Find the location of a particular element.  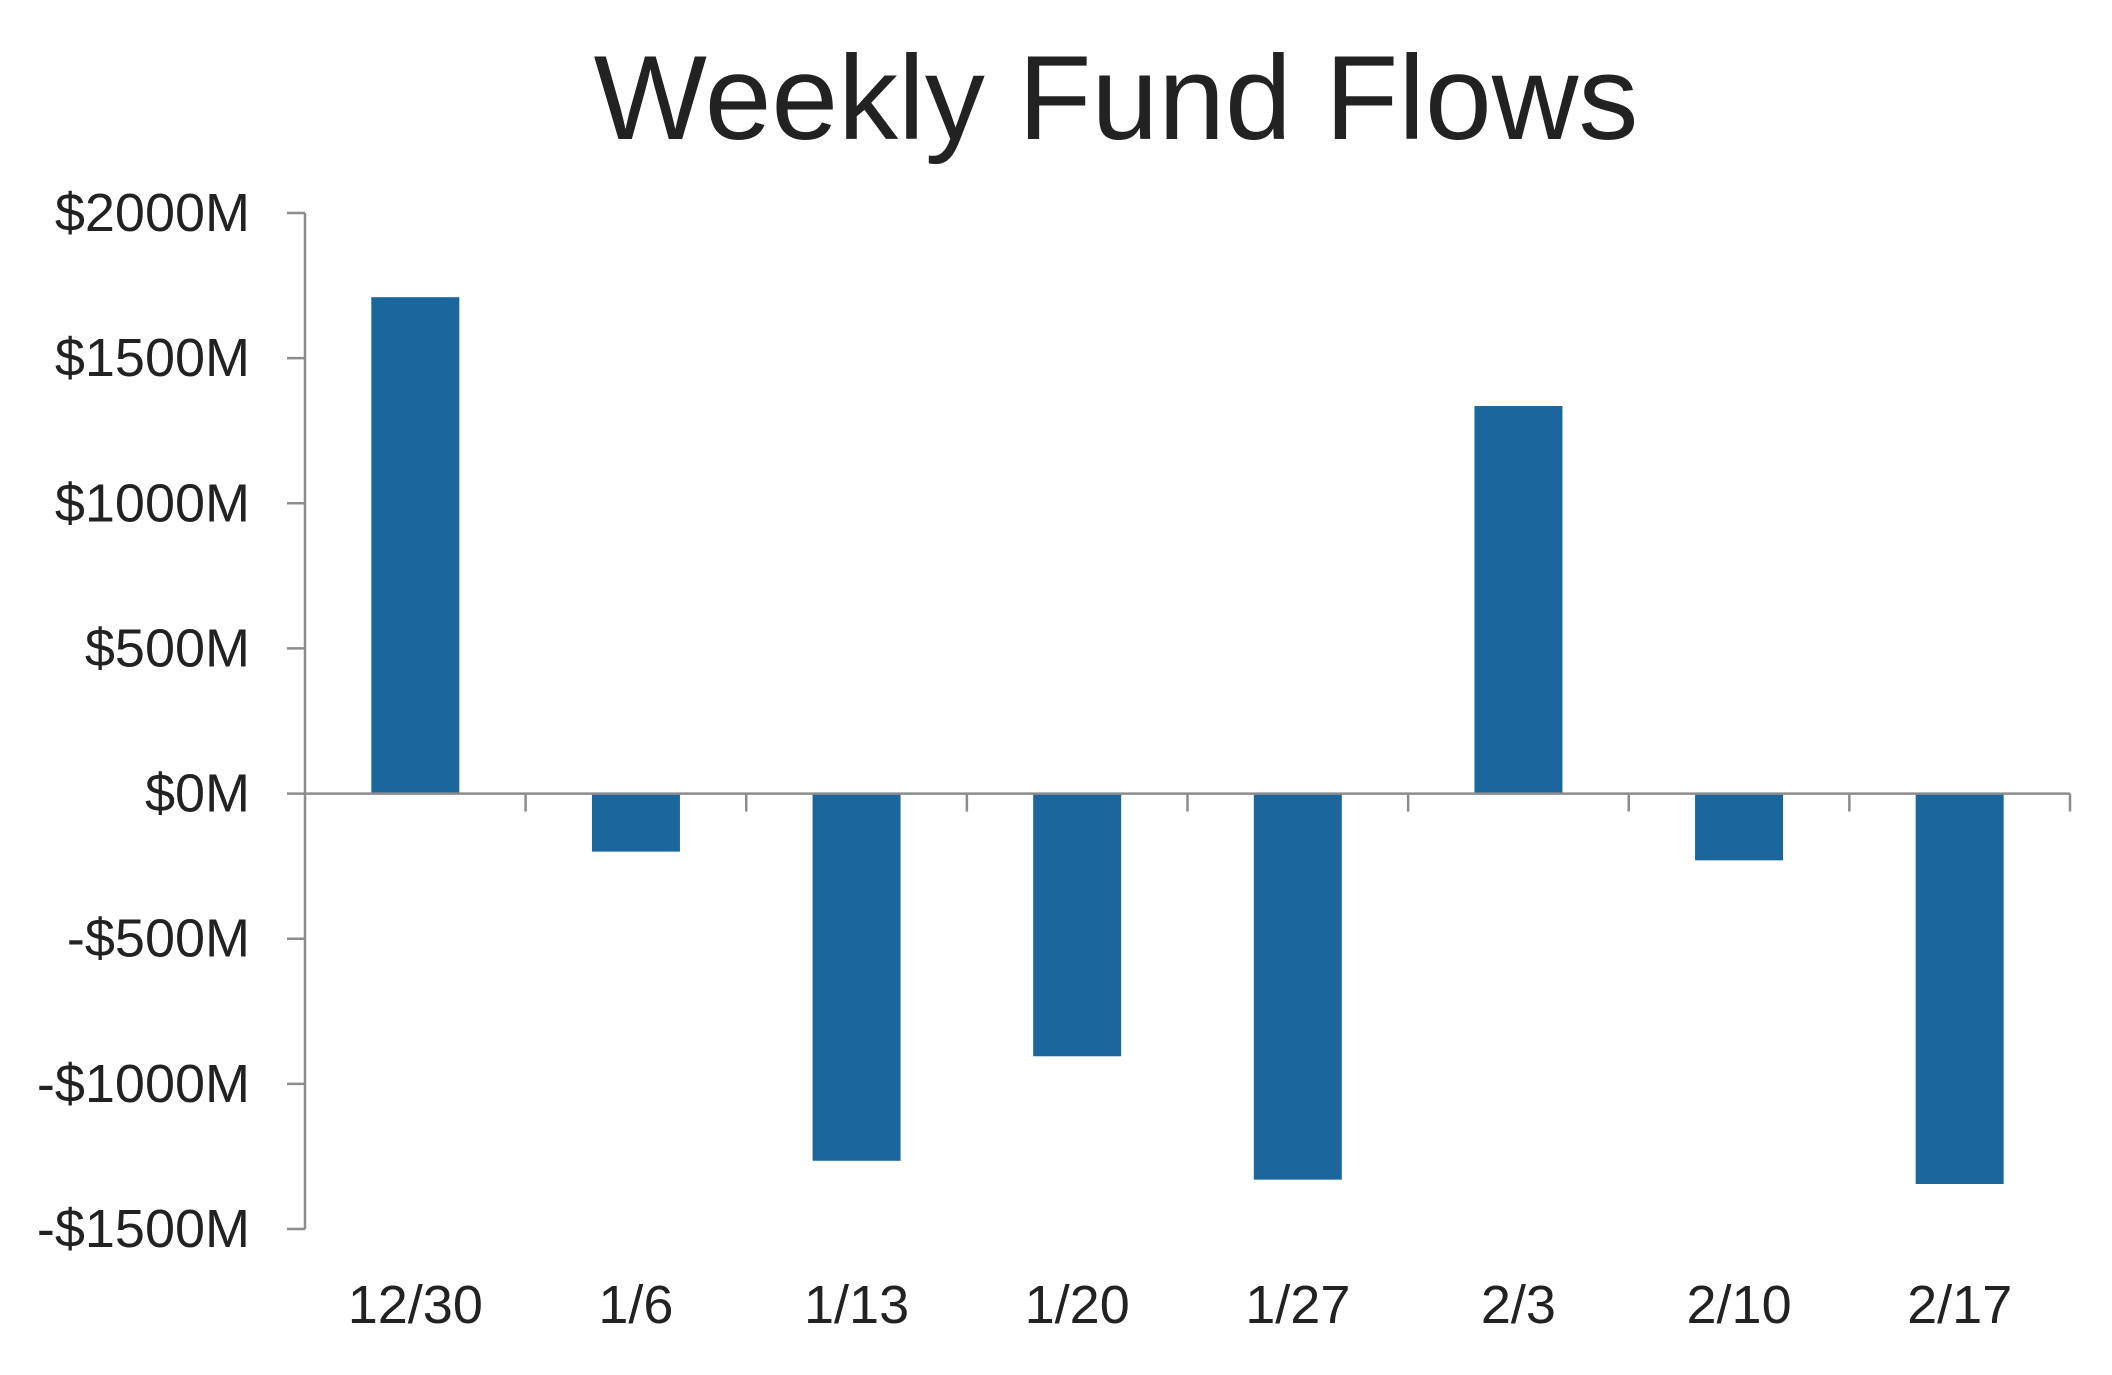

y-tick-label: -$1500M is located at coordinates (143, 1229).